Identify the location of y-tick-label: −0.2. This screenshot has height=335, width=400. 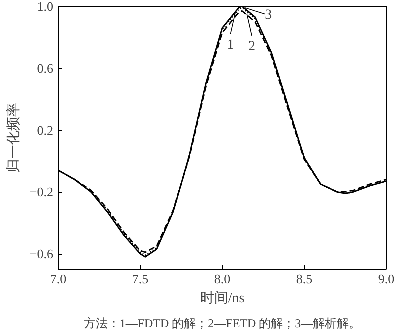
(42, 192).